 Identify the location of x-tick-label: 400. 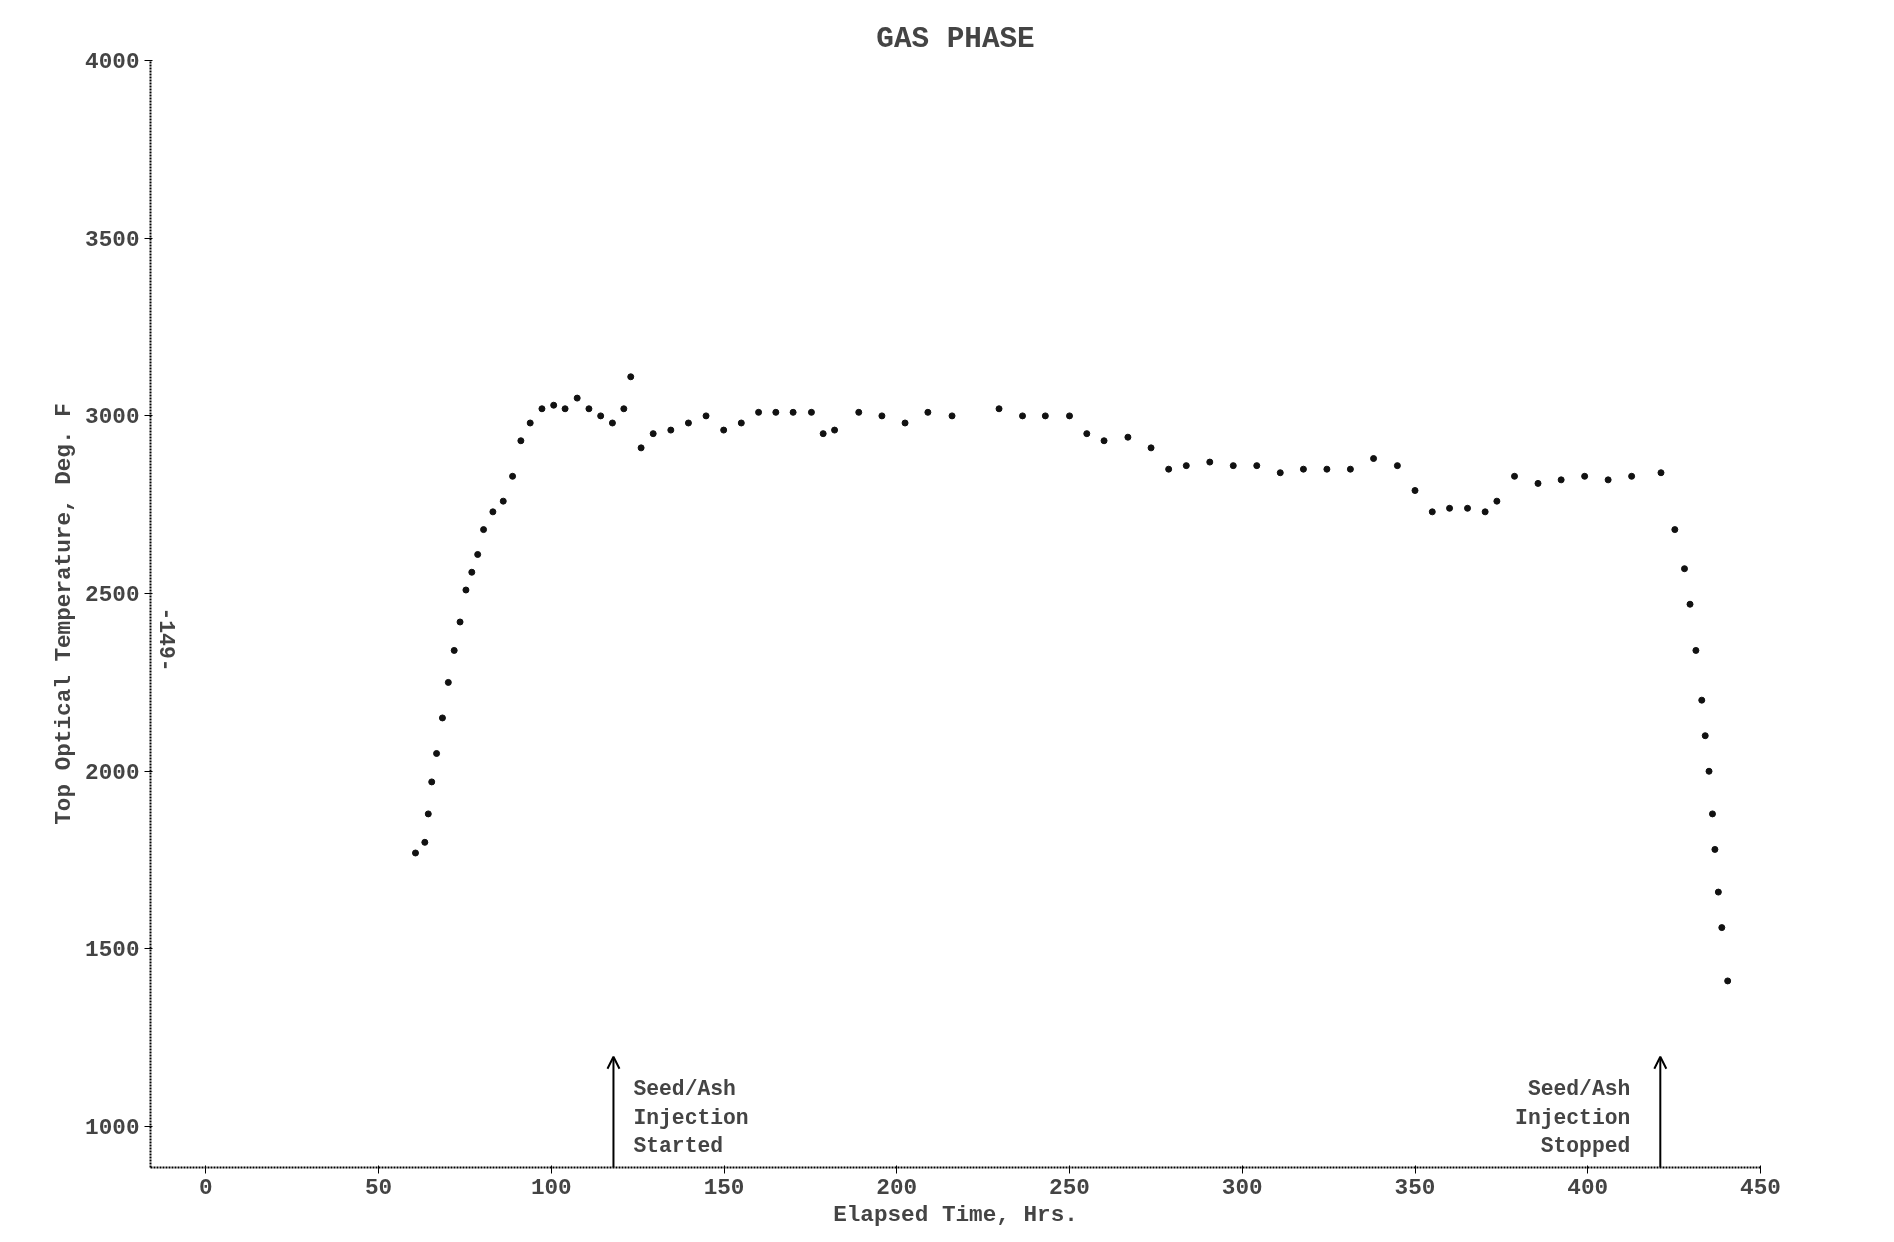
(1588, 1187).